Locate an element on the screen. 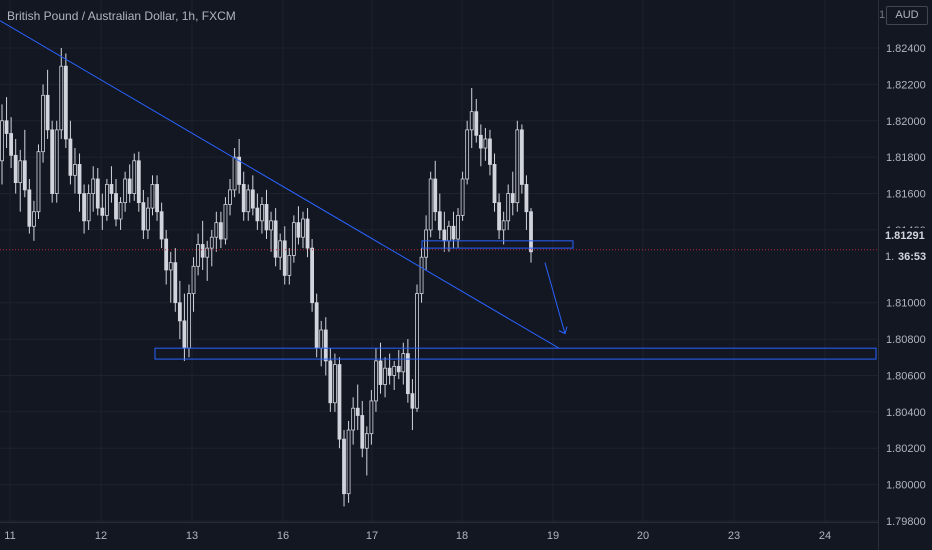 The width and height of the screenshot is (932, 550). time-tick-label: 16 is located at coordinates (283, 536).